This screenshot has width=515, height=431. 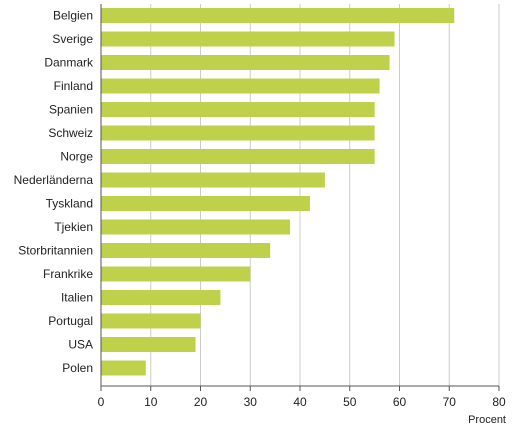 I want to click on x-tick-label: 70, so click(x=450, y=402).